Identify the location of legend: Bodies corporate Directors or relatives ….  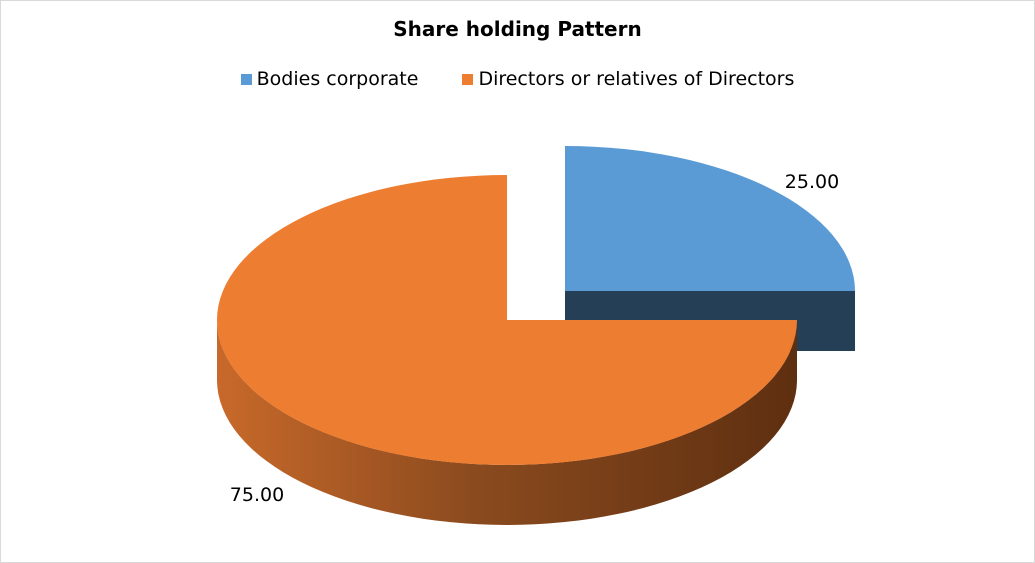
(517, 79).